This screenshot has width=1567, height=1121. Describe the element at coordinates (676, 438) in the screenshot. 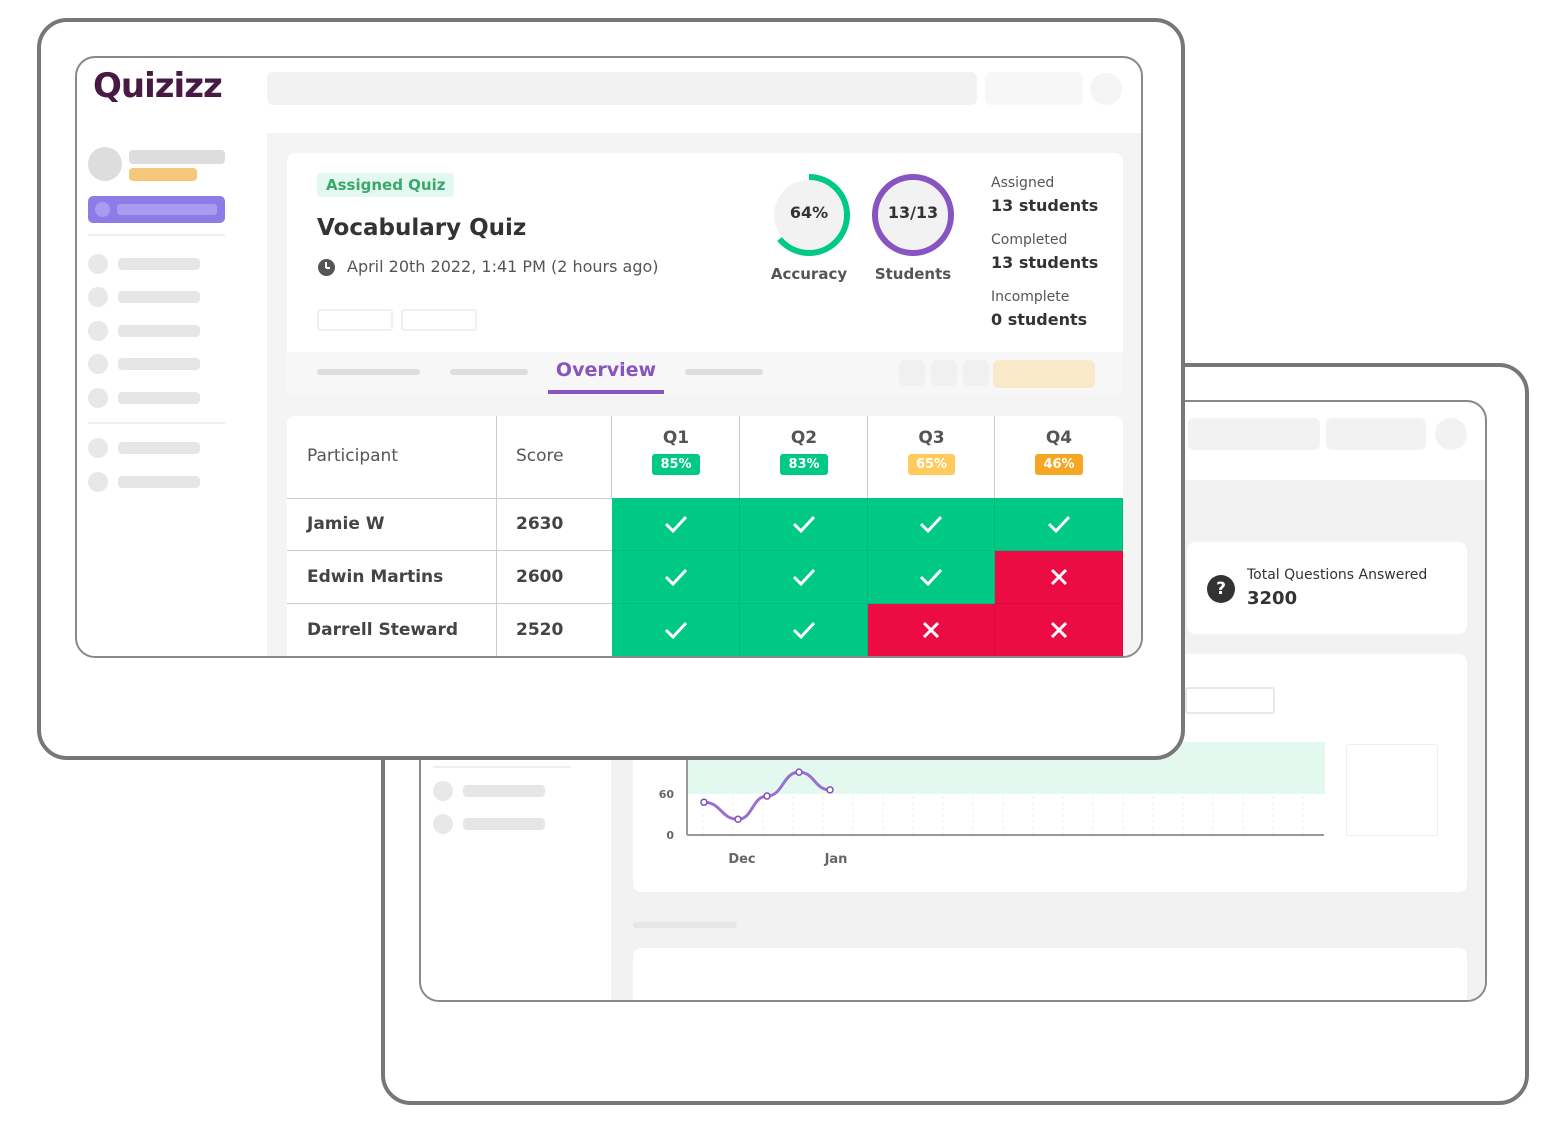

I see `question-label: Q1` at that location.